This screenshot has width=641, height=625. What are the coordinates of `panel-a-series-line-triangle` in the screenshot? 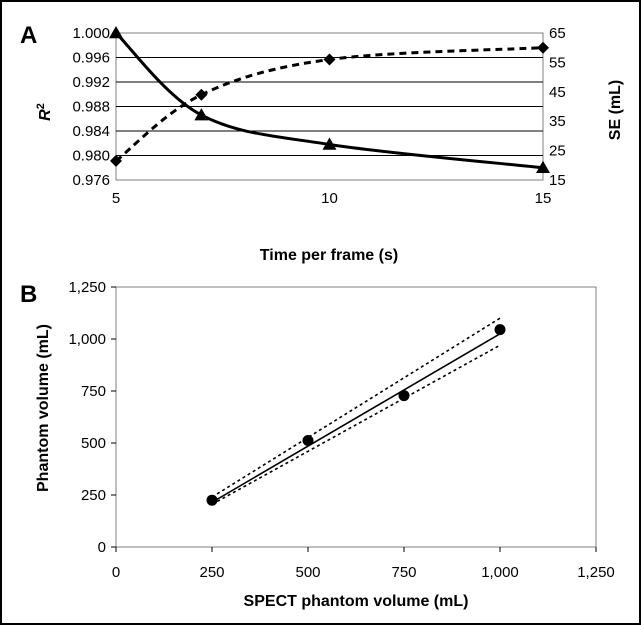 It's located at (329, 100).